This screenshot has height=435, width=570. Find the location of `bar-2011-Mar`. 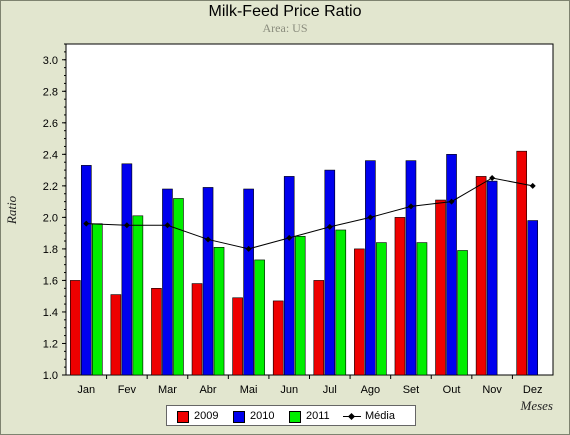

bar-2011-Mar is located at coordinates (178, 287).